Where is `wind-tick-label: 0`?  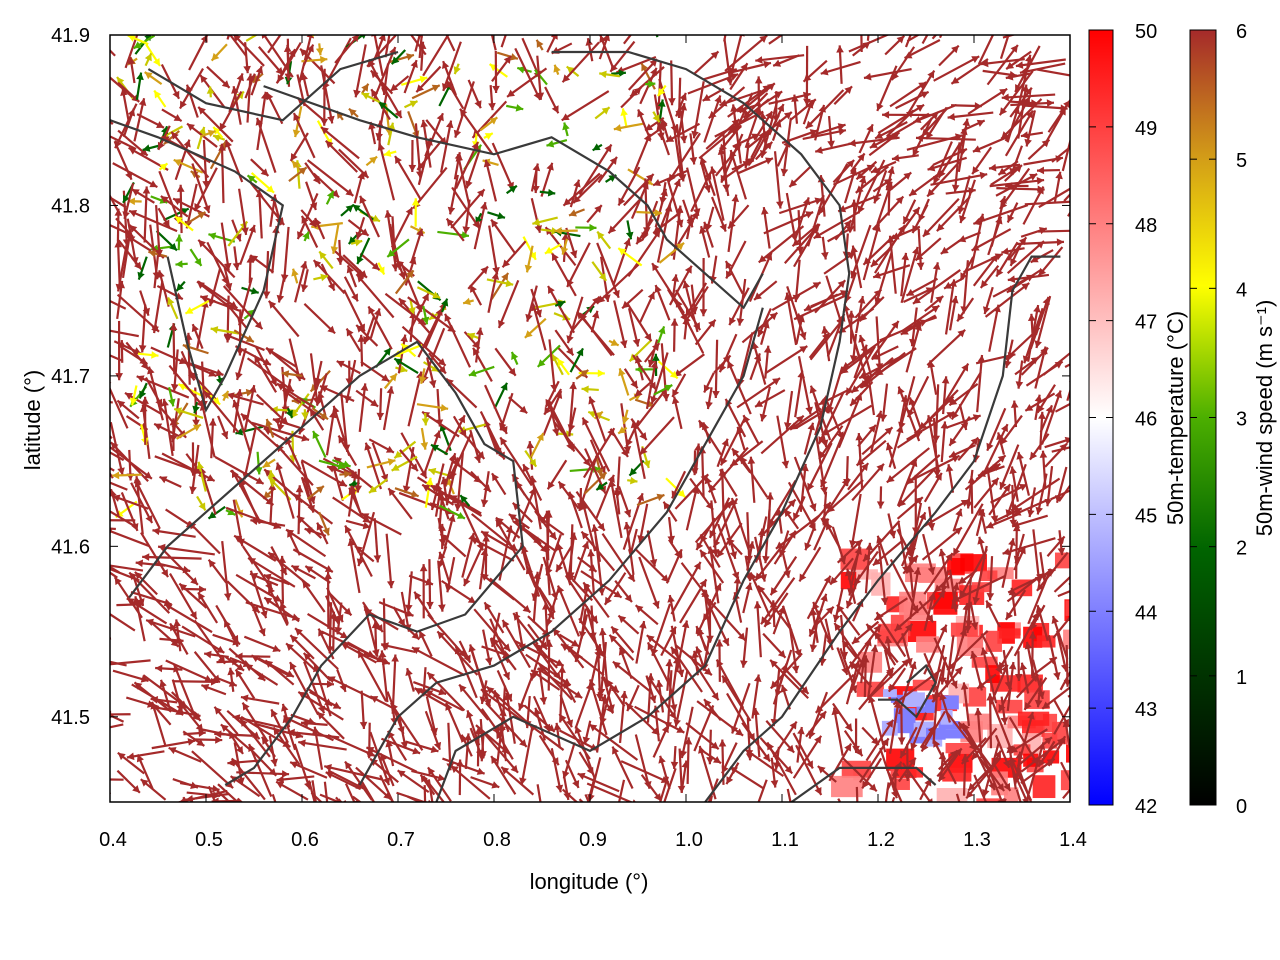
wind-tick-label: 0 is located at coordinates (1241, 807).